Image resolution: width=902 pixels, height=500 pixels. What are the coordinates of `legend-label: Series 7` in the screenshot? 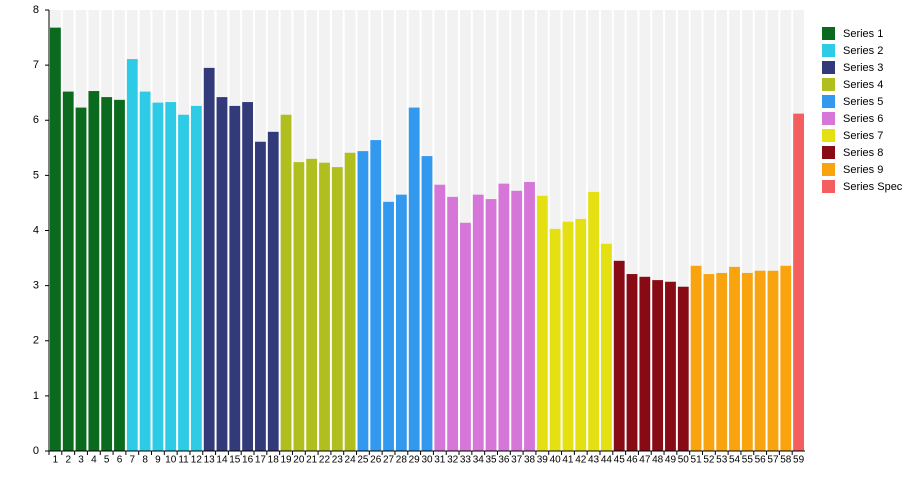 It's located at (863, 136).